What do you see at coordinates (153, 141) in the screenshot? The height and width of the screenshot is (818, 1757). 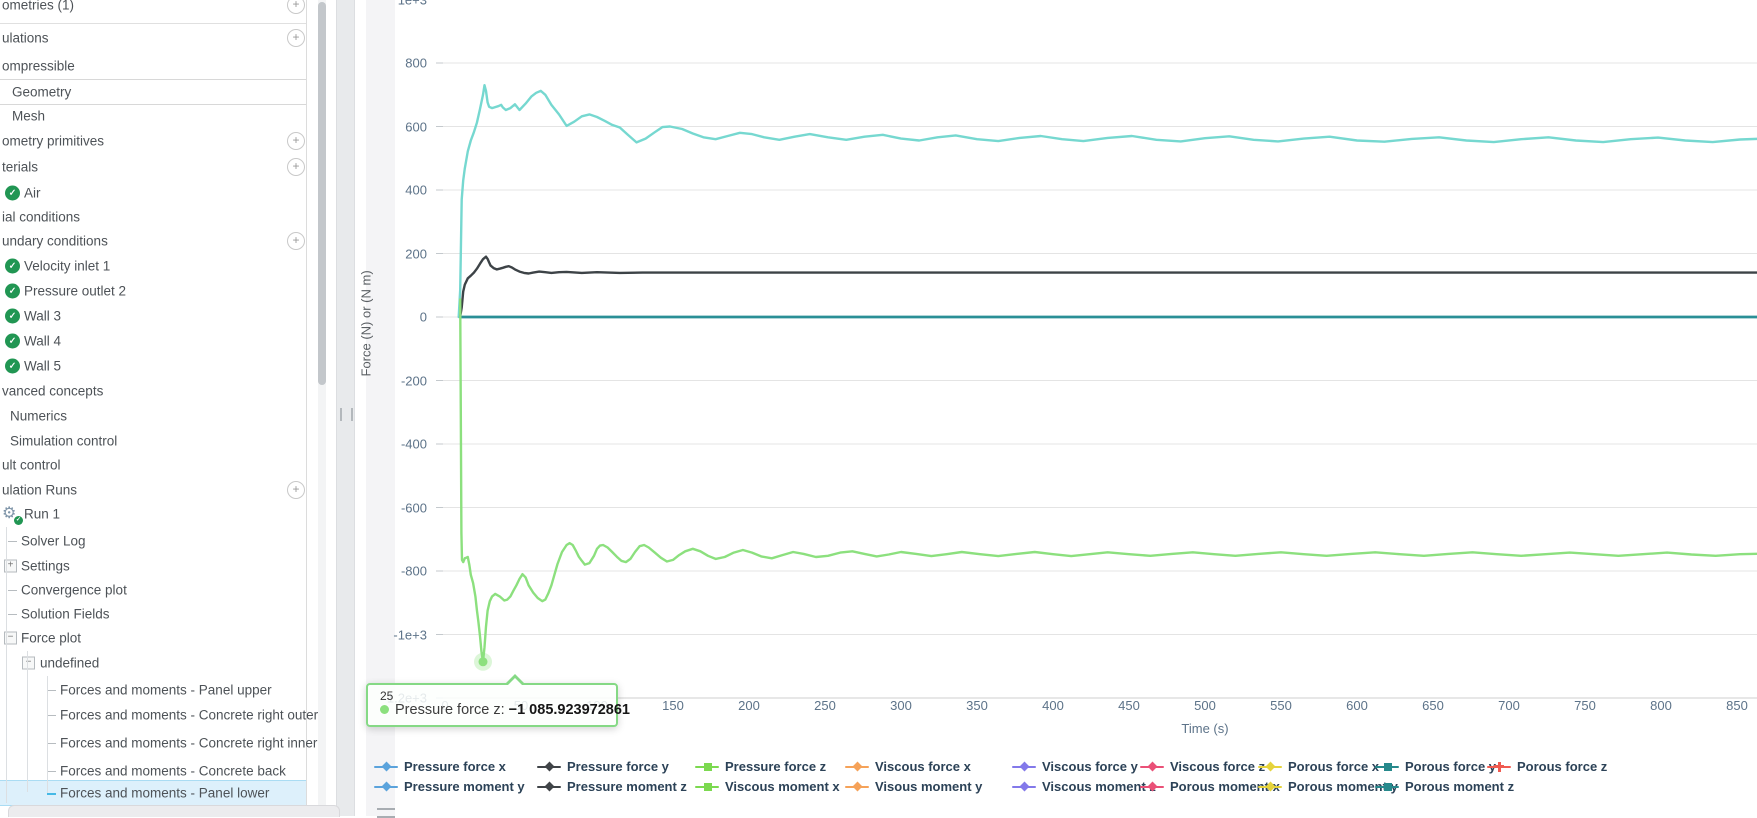 I see `tree-item-ometry-primitives: ometry primitives +` at bounding box center [153, 141].